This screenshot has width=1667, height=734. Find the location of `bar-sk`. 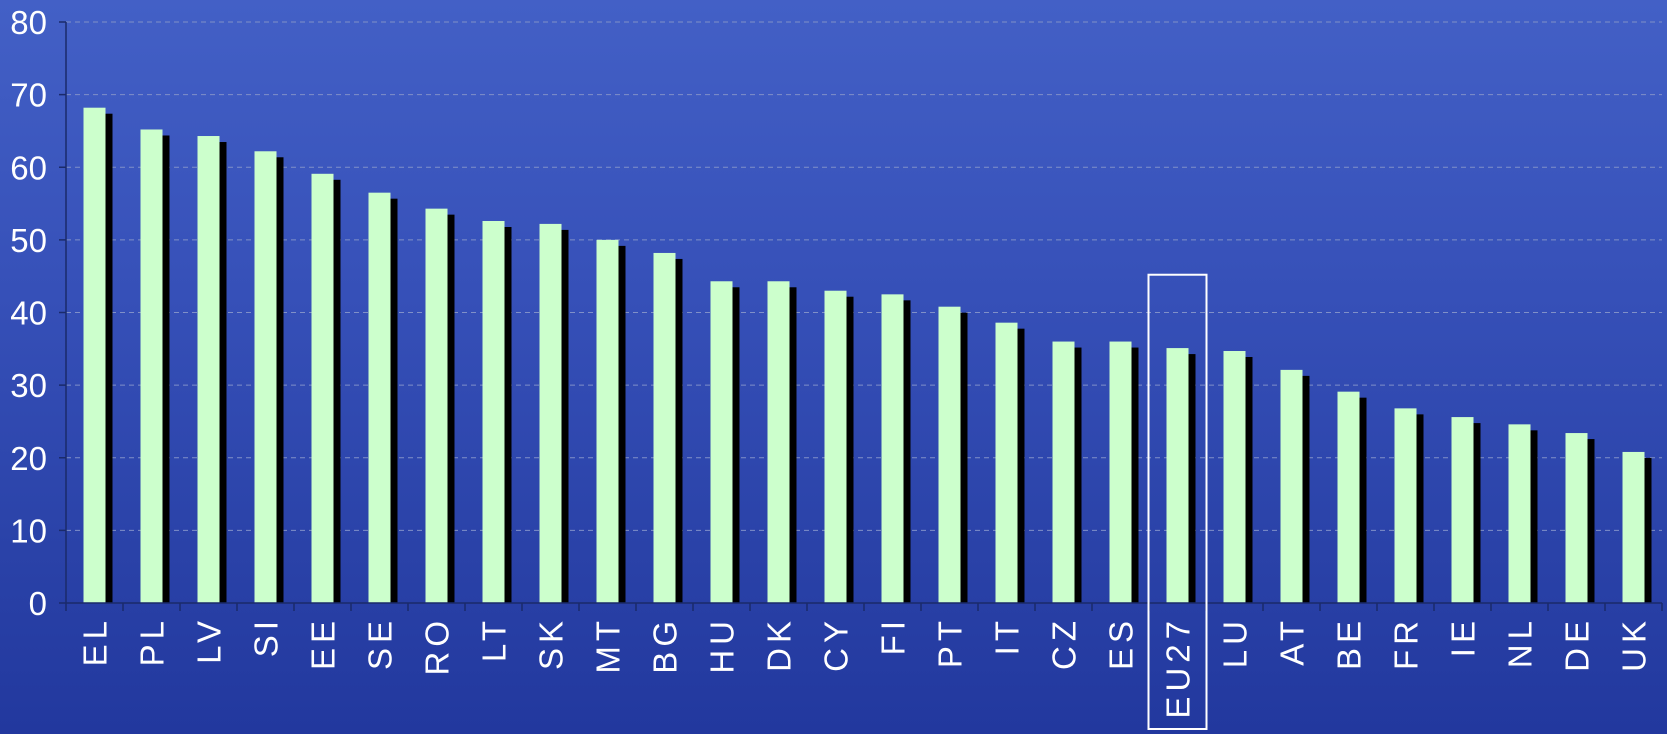

bar-sk is located at coordinates (550, 413).